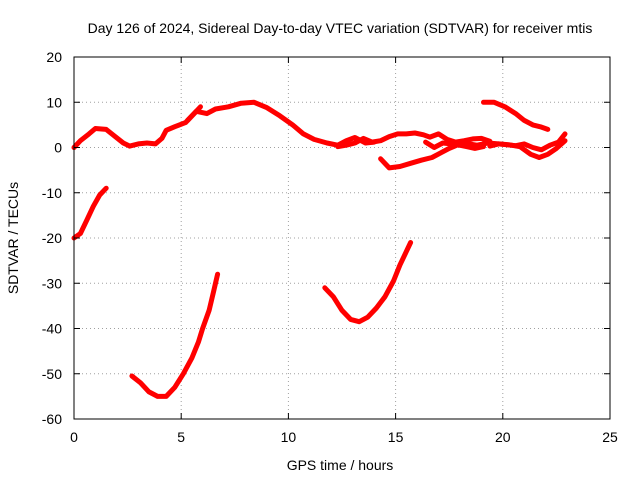 The height and width of the screenshot is (480, 640). I want to click on y-tick-label: 0, so click(58, 148).